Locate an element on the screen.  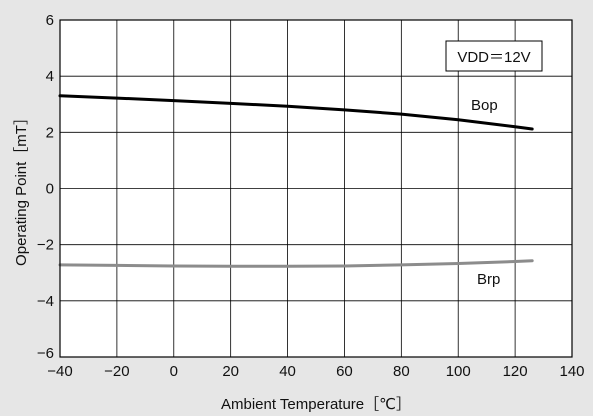
y-tick-labels: −6 −4 −2 0 2 4 6 is located at coordinates (45, 187).